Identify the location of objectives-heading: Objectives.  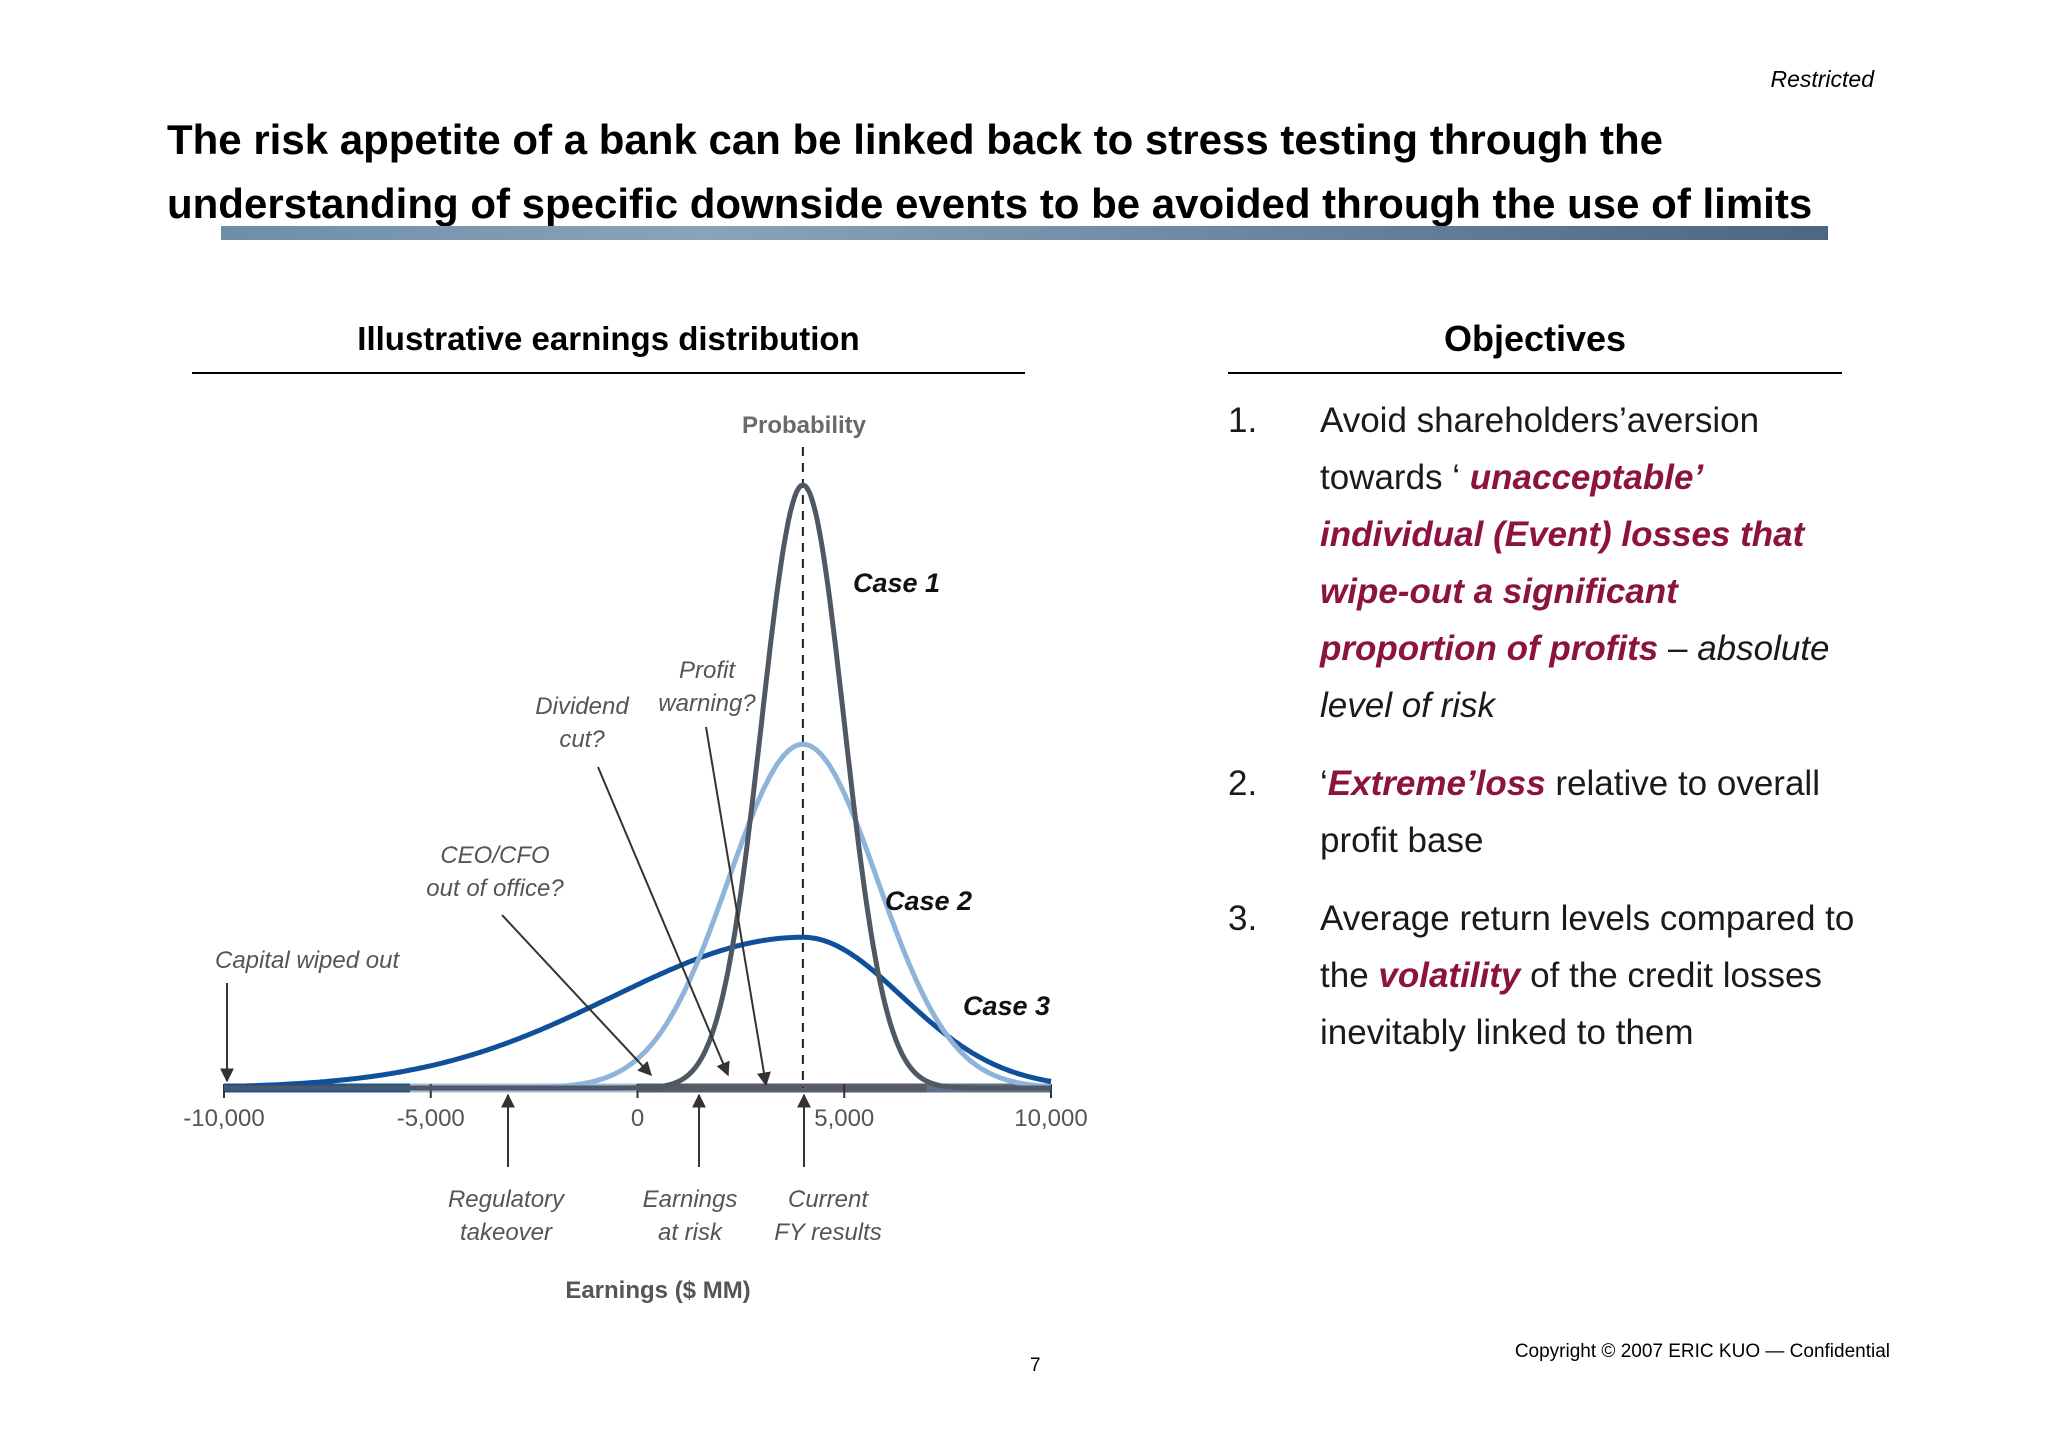
(1535, 338).